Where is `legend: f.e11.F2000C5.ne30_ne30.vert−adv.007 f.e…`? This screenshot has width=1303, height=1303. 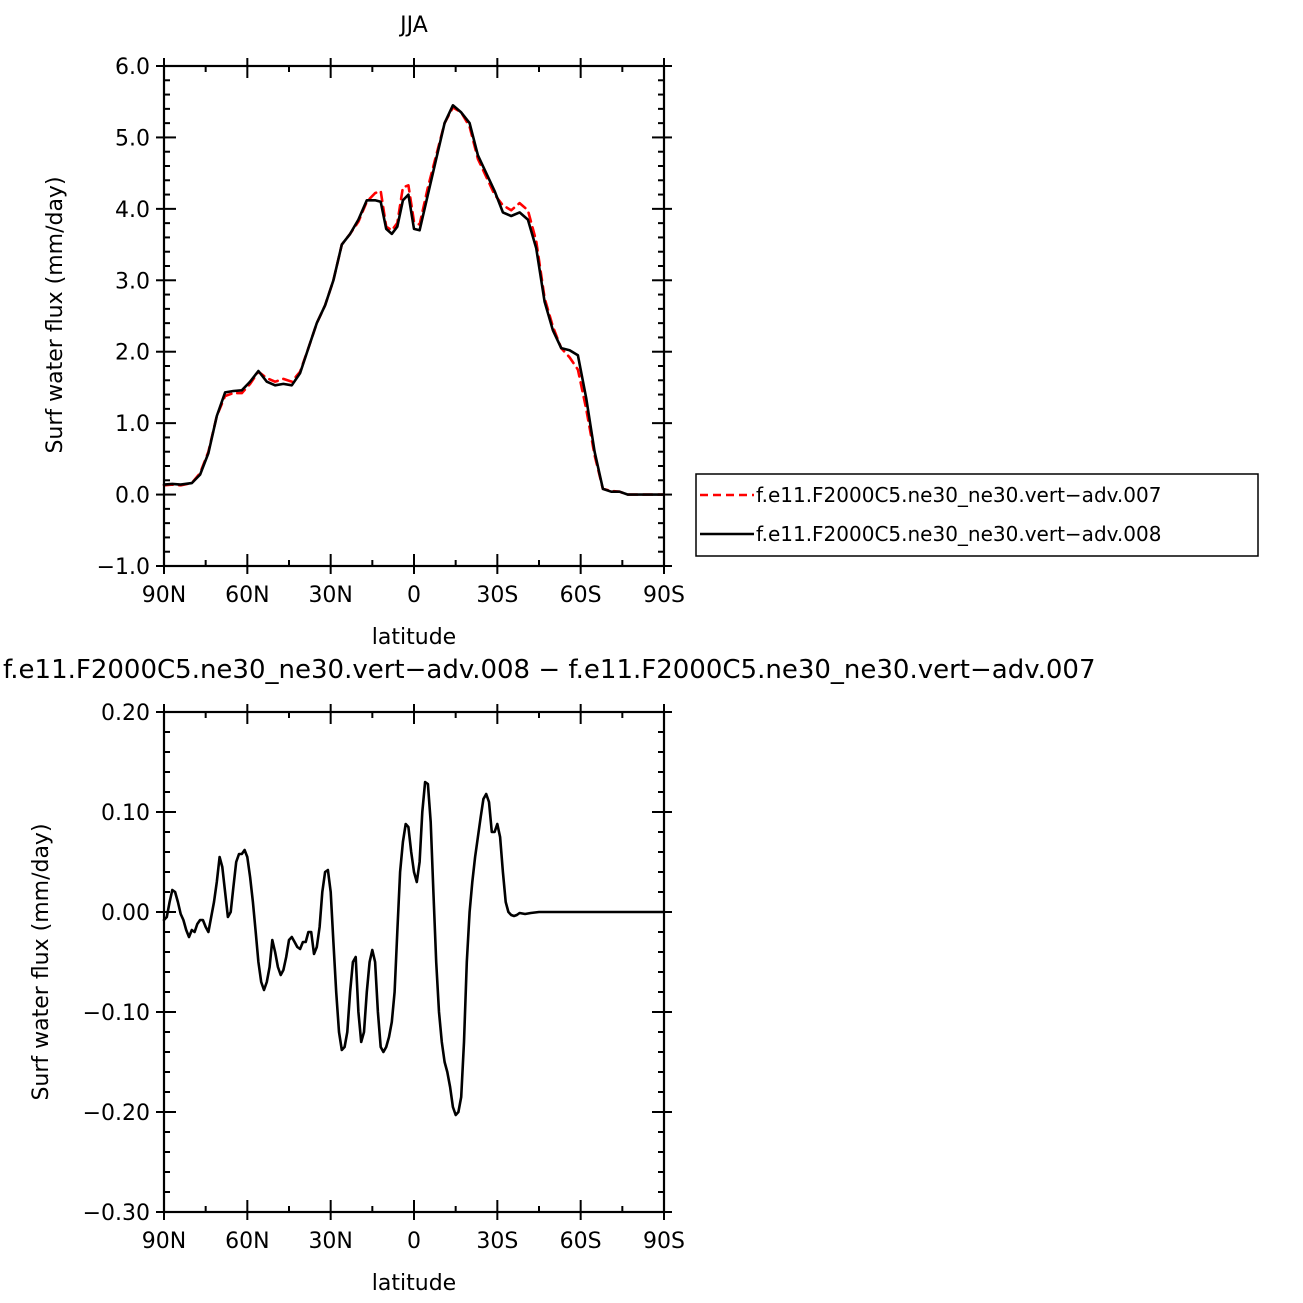
legend: f.e11.F2000C5.ne30_ne30.vert−adv.007 f.e… is located at coordinates (977, 515).